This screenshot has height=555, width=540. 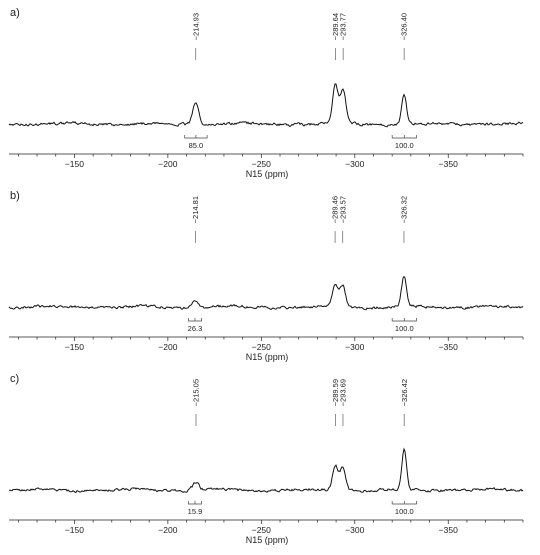 I want to click on svg-text: −293.57, so click(x=342, y=209).